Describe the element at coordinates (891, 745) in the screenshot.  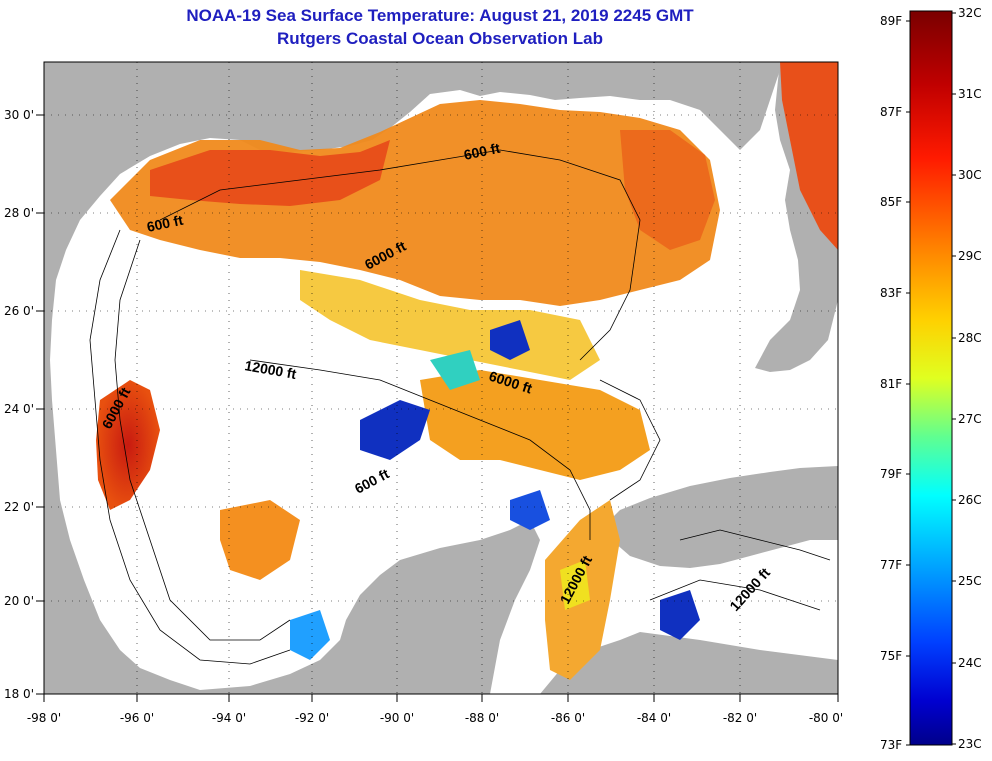
I see `fahrenheit-label: 73F` at that location.